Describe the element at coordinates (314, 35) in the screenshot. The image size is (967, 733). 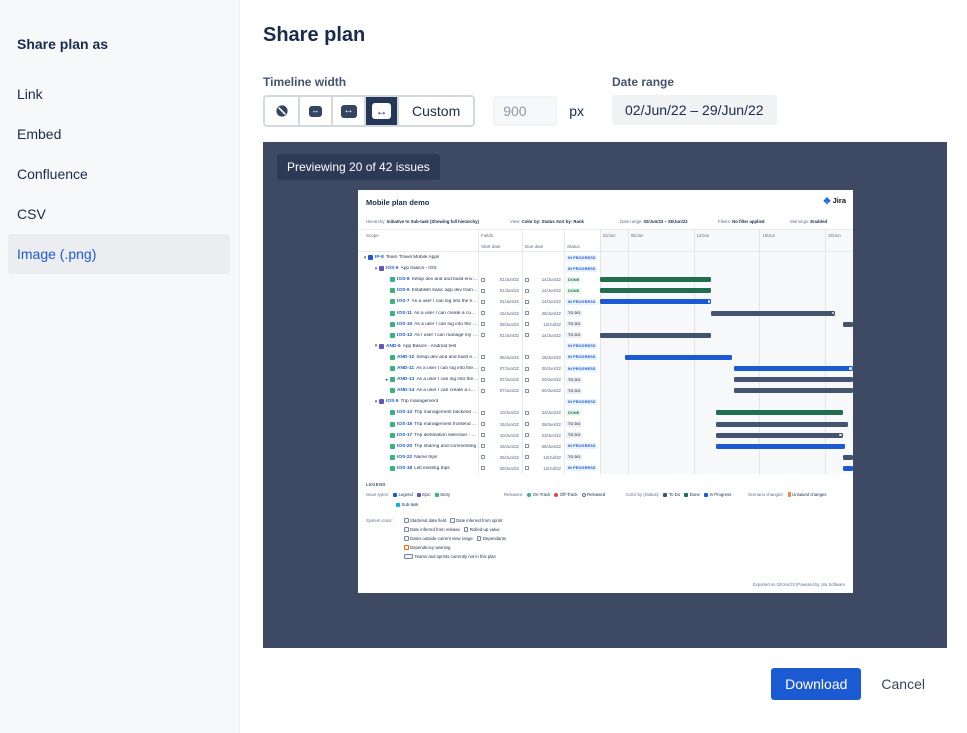
I see `page-title: Share plan` at that location.